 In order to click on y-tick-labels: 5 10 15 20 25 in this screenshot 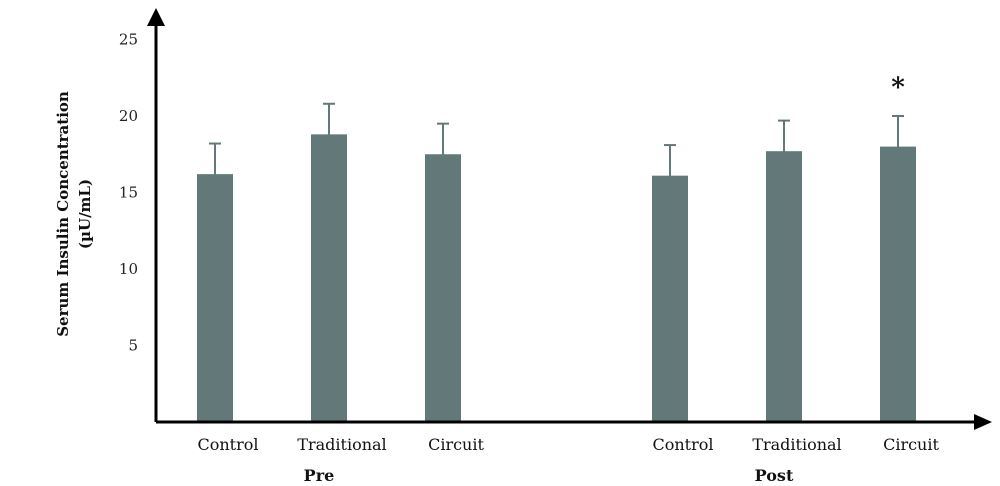, I will do `click(128, 193)`.